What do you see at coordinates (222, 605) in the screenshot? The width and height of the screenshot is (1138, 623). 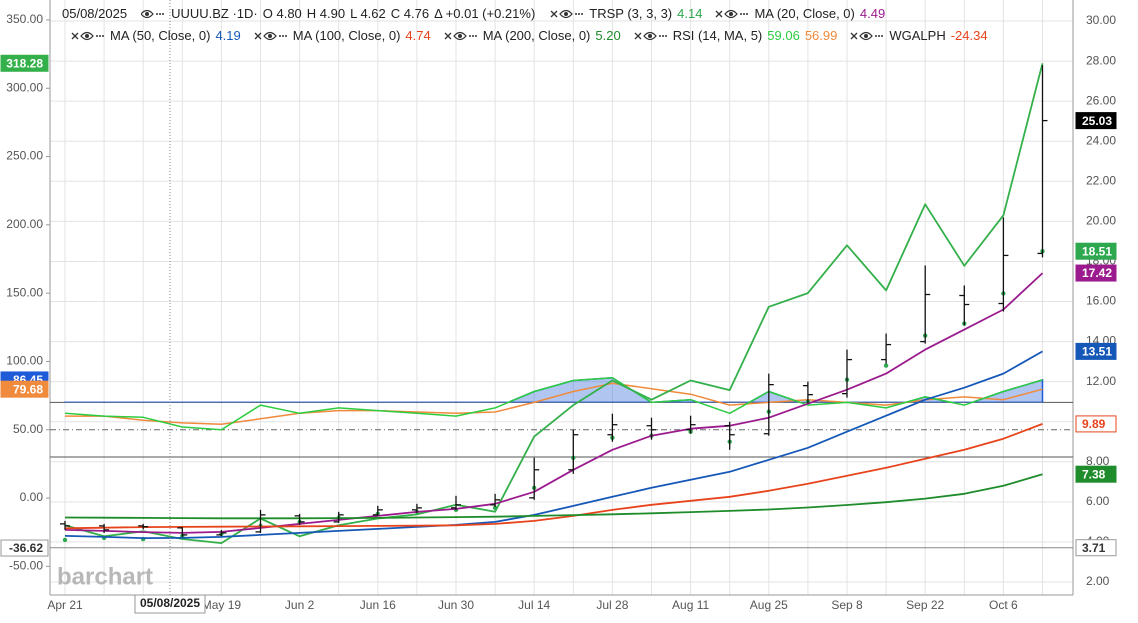 I see `x-tick-label: May 19` at bounding box center [222, 605].